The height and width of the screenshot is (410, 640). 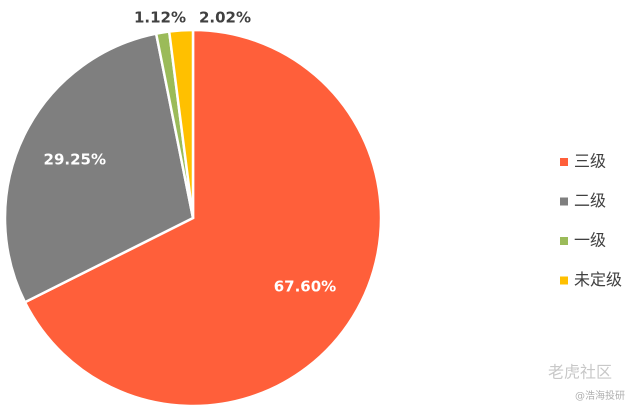 I want to click on legend-label: 未定级, so click(x=598, y=279).